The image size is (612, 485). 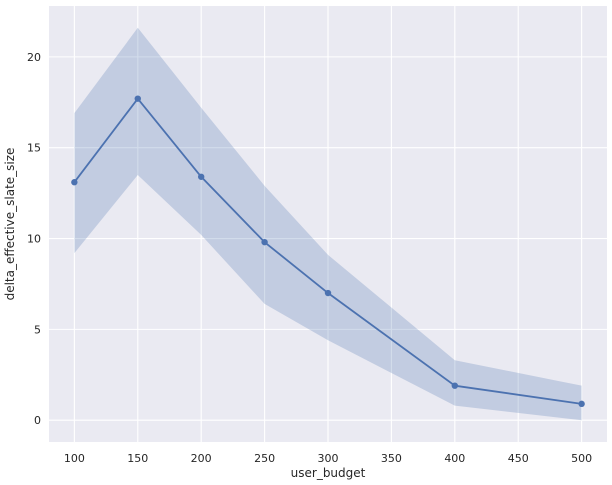 What do you see at coordinates (74, 458) in the screenshot?
I see `x-tick-label: 100` at bounding box center [74, 458].